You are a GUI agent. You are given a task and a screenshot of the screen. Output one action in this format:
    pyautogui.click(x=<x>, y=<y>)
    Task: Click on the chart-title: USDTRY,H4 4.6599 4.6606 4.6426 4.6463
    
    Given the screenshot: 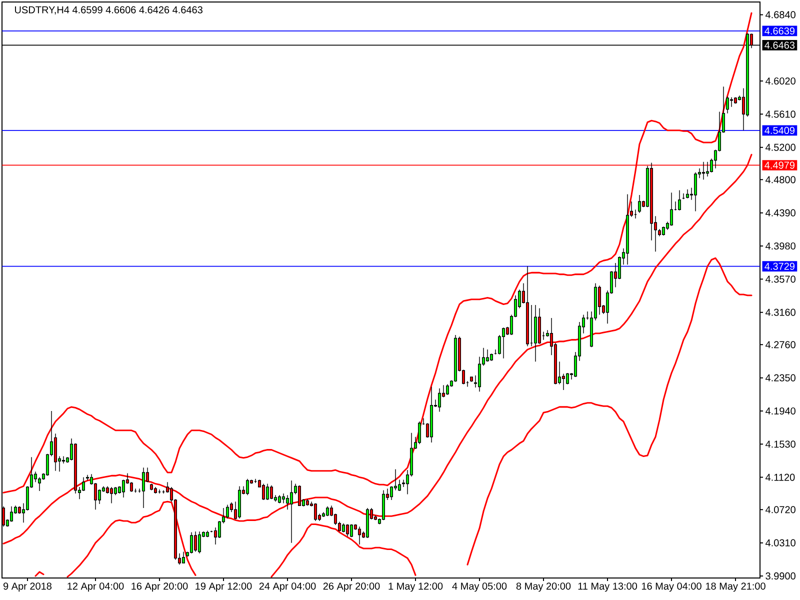 What is the action you would take?
    pyautogui.click(x=108, y=10)
    